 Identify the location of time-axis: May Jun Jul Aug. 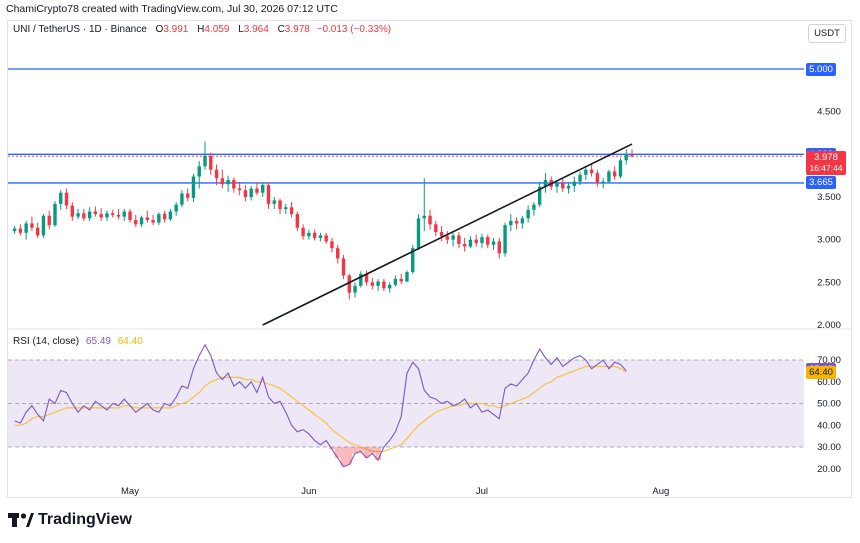
(395, 491).